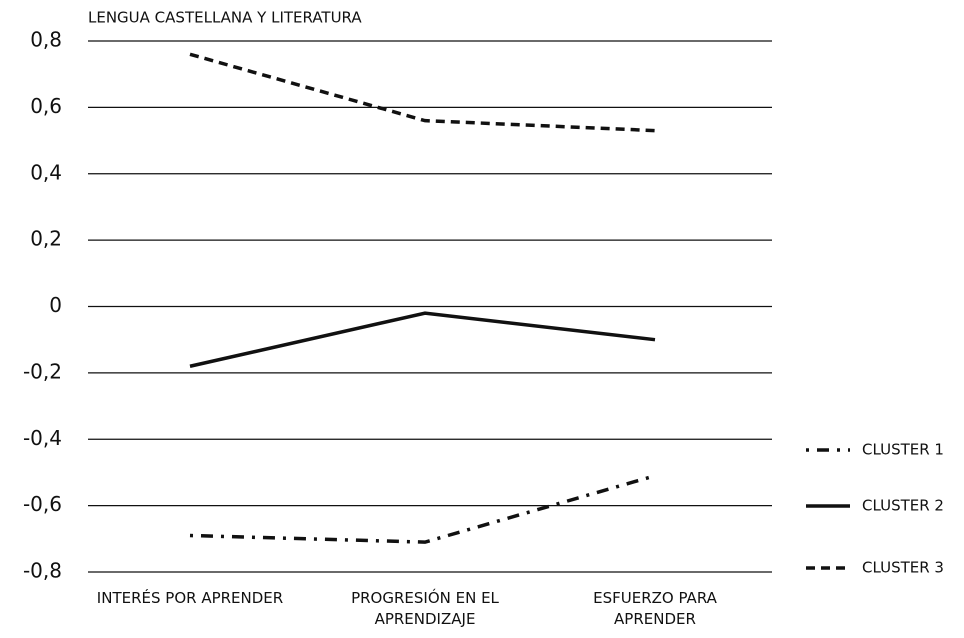 This screenshot has width=964, height=638. Describe the element at coordinates (42, 371) in the screenshot. I see `y-tick-label: -0,2` at that location.